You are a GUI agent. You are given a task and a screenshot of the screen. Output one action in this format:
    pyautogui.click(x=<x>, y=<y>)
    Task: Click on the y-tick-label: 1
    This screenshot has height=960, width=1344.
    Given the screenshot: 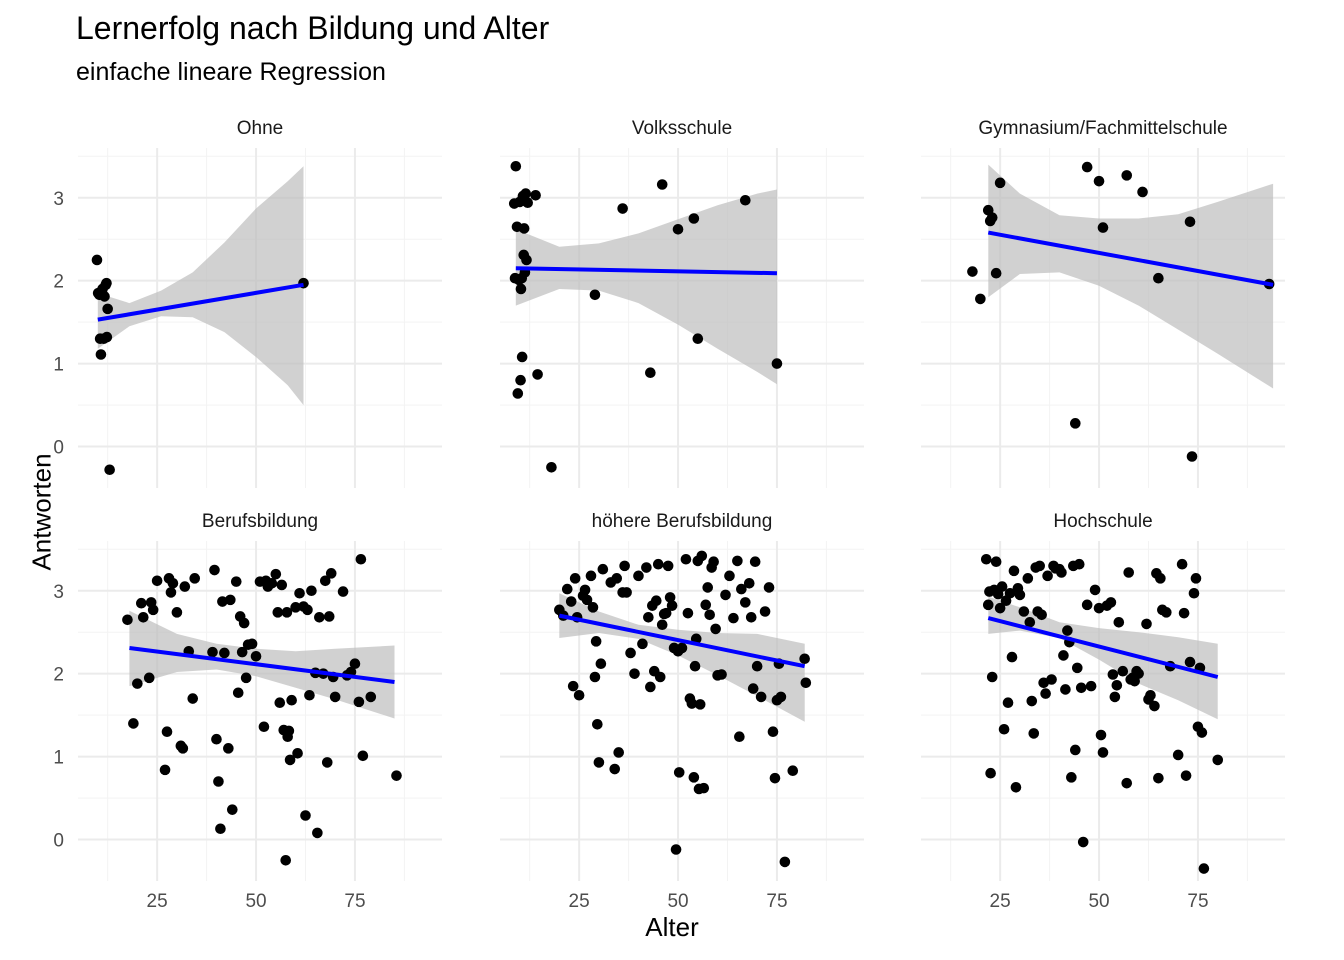 What is the action you would take?
    pyautogui.click(x=58, y=758)
    